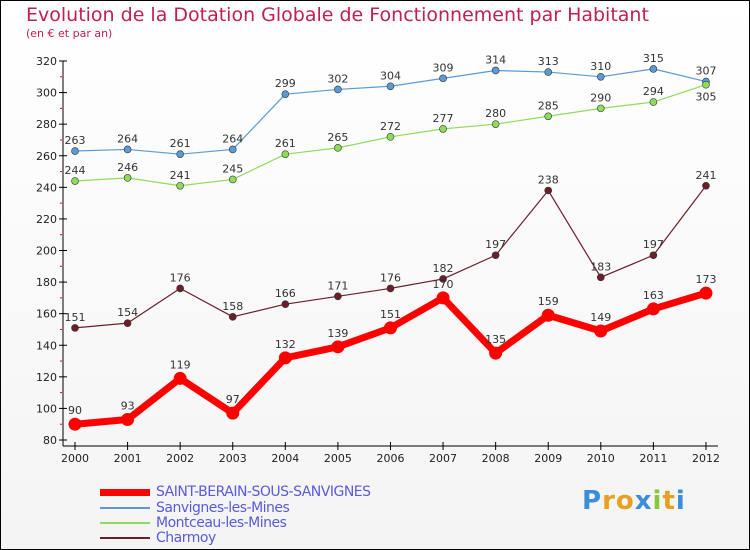 The height and width of the screenshot is (550, 750). I want to click on x-tick-label: 2003, so click(233, 458).